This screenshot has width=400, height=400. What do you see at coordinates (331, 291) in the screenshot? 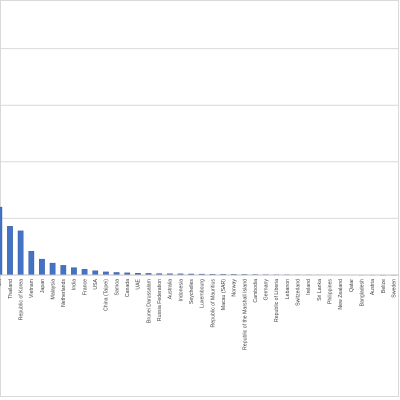
I see `x-tick-label: Philippines` at bounding box center [331, 291].